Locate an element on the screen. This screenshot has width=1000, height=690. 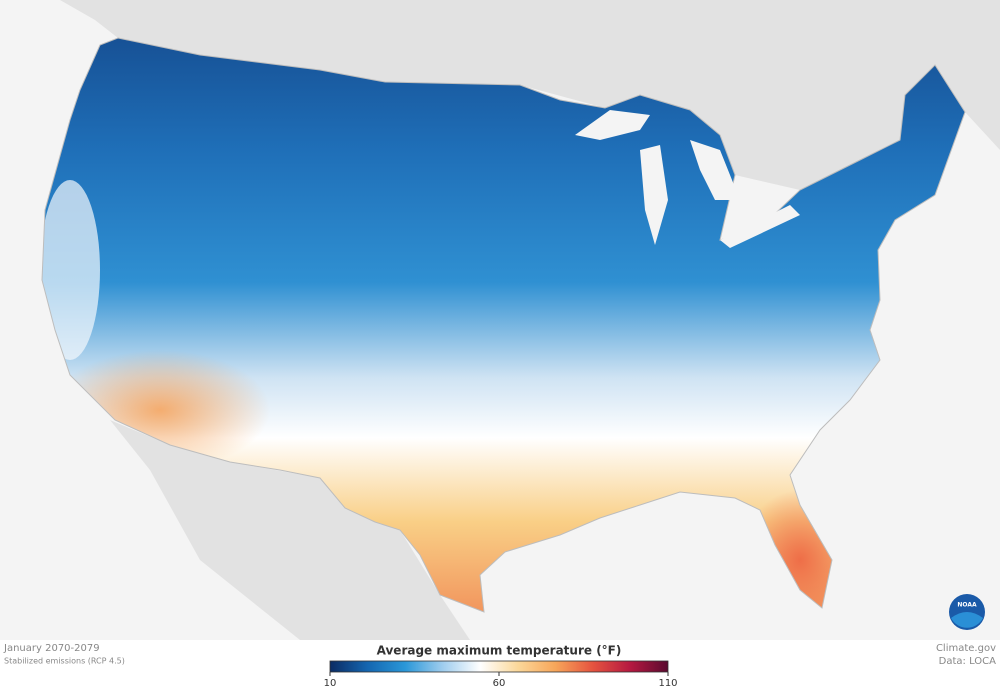
data-credit: Data: LOCA is located at coordinates (967, 661).